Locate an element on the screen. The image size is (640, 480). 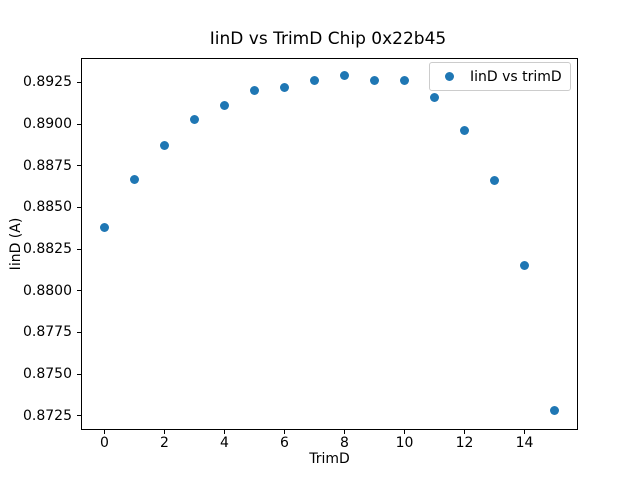
y-tick-label: 0.8775 is located at coordinates (47, 332).